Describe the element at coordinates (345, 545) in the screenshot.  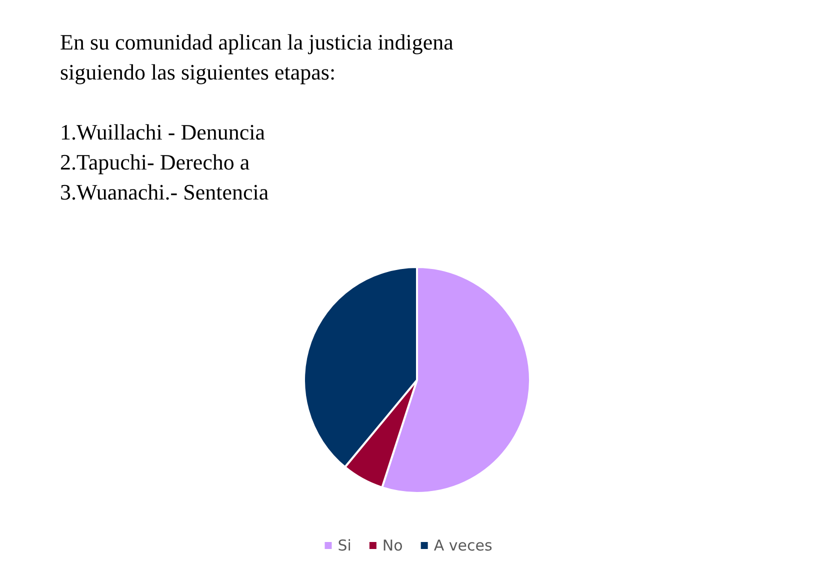
I see `legend-label: Si` at that location.